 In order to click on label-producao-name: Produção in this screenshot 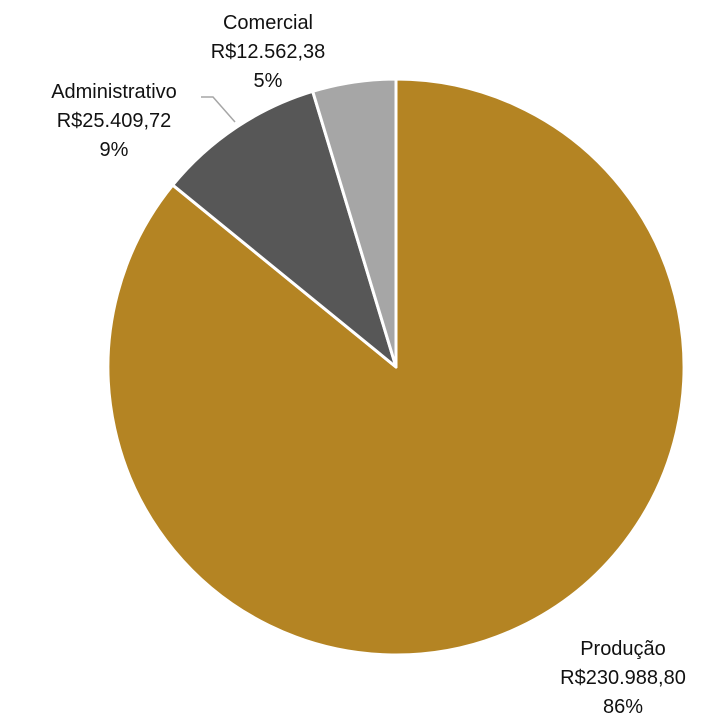, I will do `click(623, 649)`.